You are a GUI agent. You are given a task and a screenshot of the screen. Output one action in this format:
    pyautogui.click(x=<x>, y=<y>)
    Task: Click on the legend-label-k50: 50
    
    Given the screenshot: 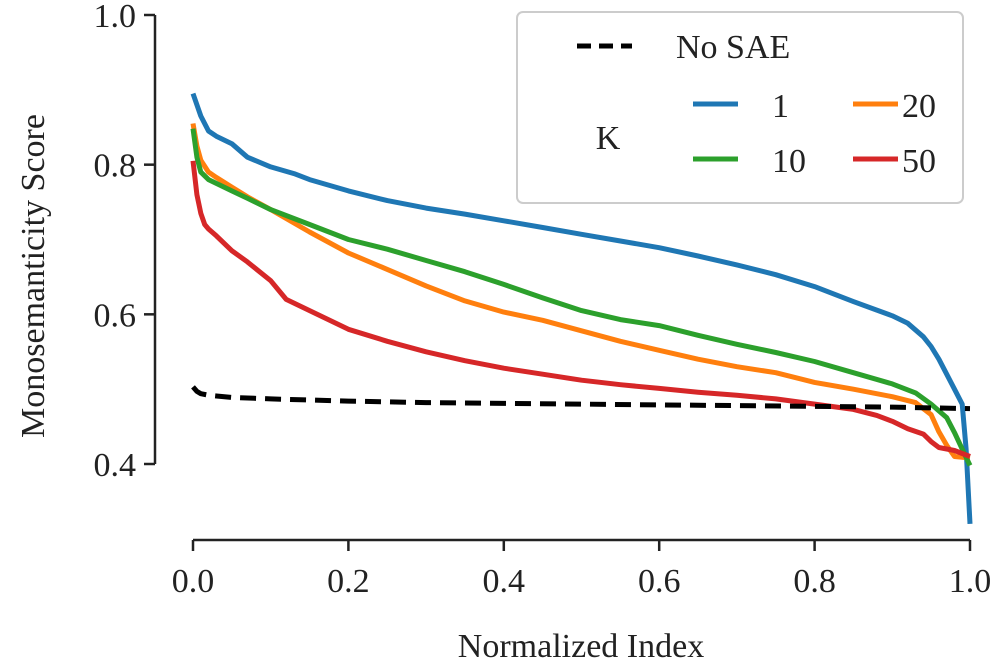 What is the action you would take?
    pyautogui.click(x=919, y=161)
    